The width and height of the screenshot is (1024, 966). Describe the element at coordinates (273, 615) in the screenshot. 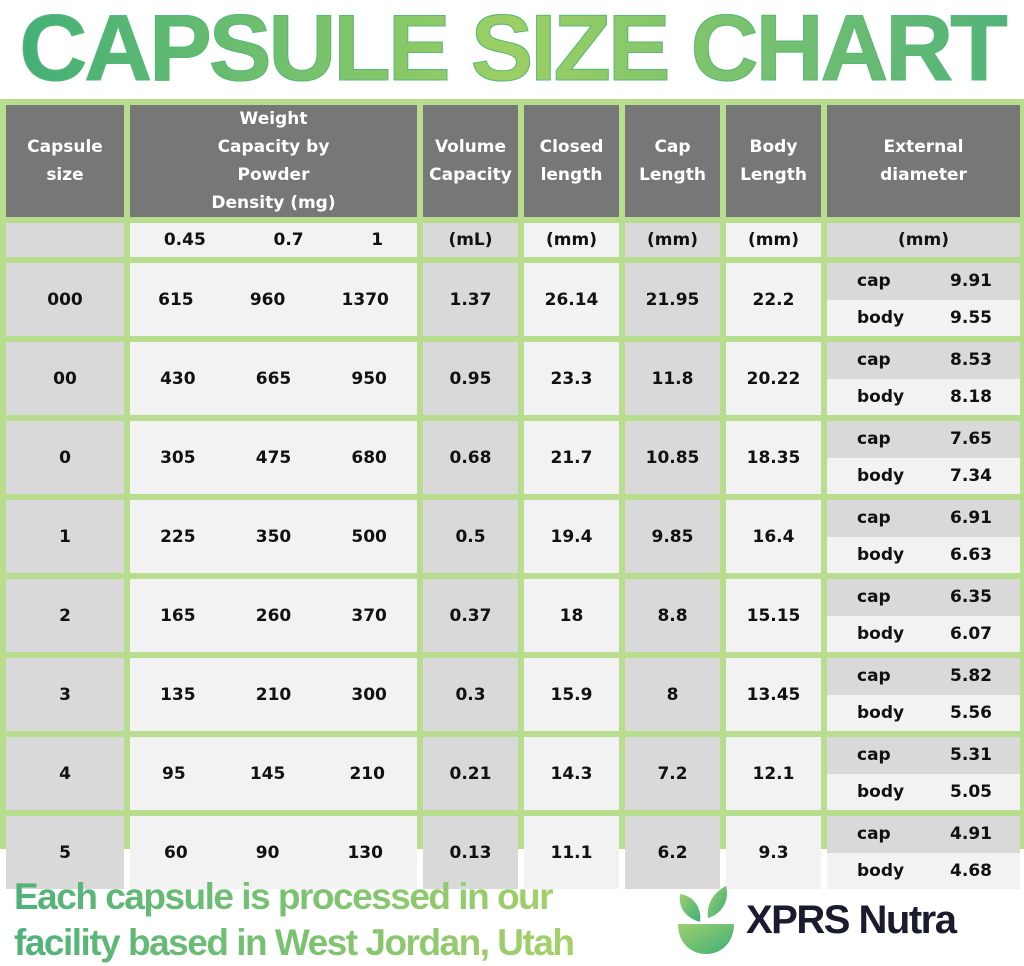

I see `weight-cells: 165 260 370` at that location.